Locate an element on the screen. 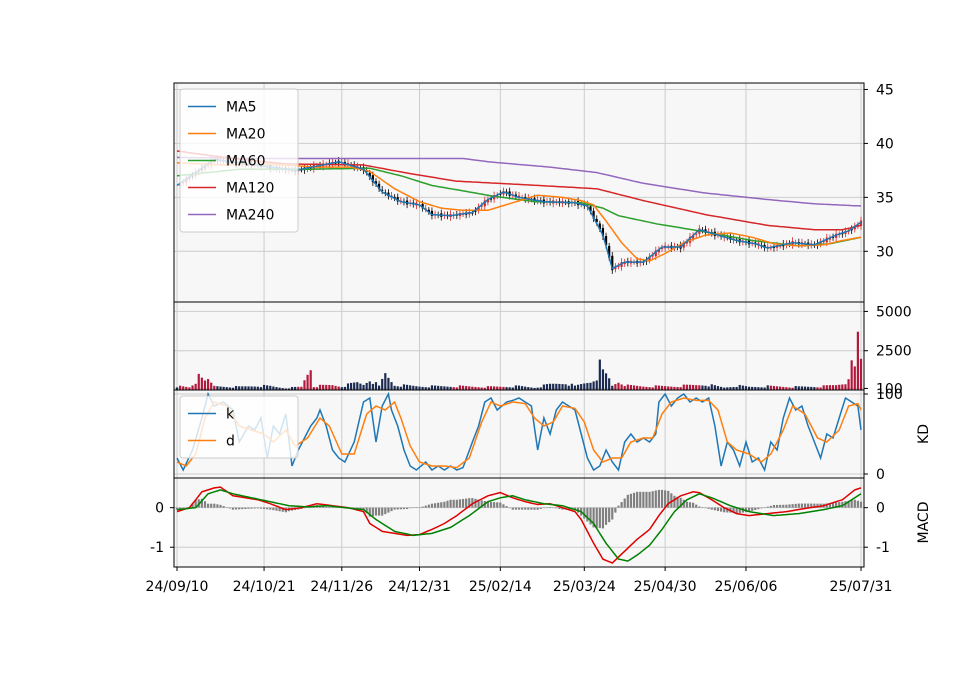 The height and width of the screenshot is (694, 960). volume-ytick-label-1: 2500 is located at coordinates (894, 352).